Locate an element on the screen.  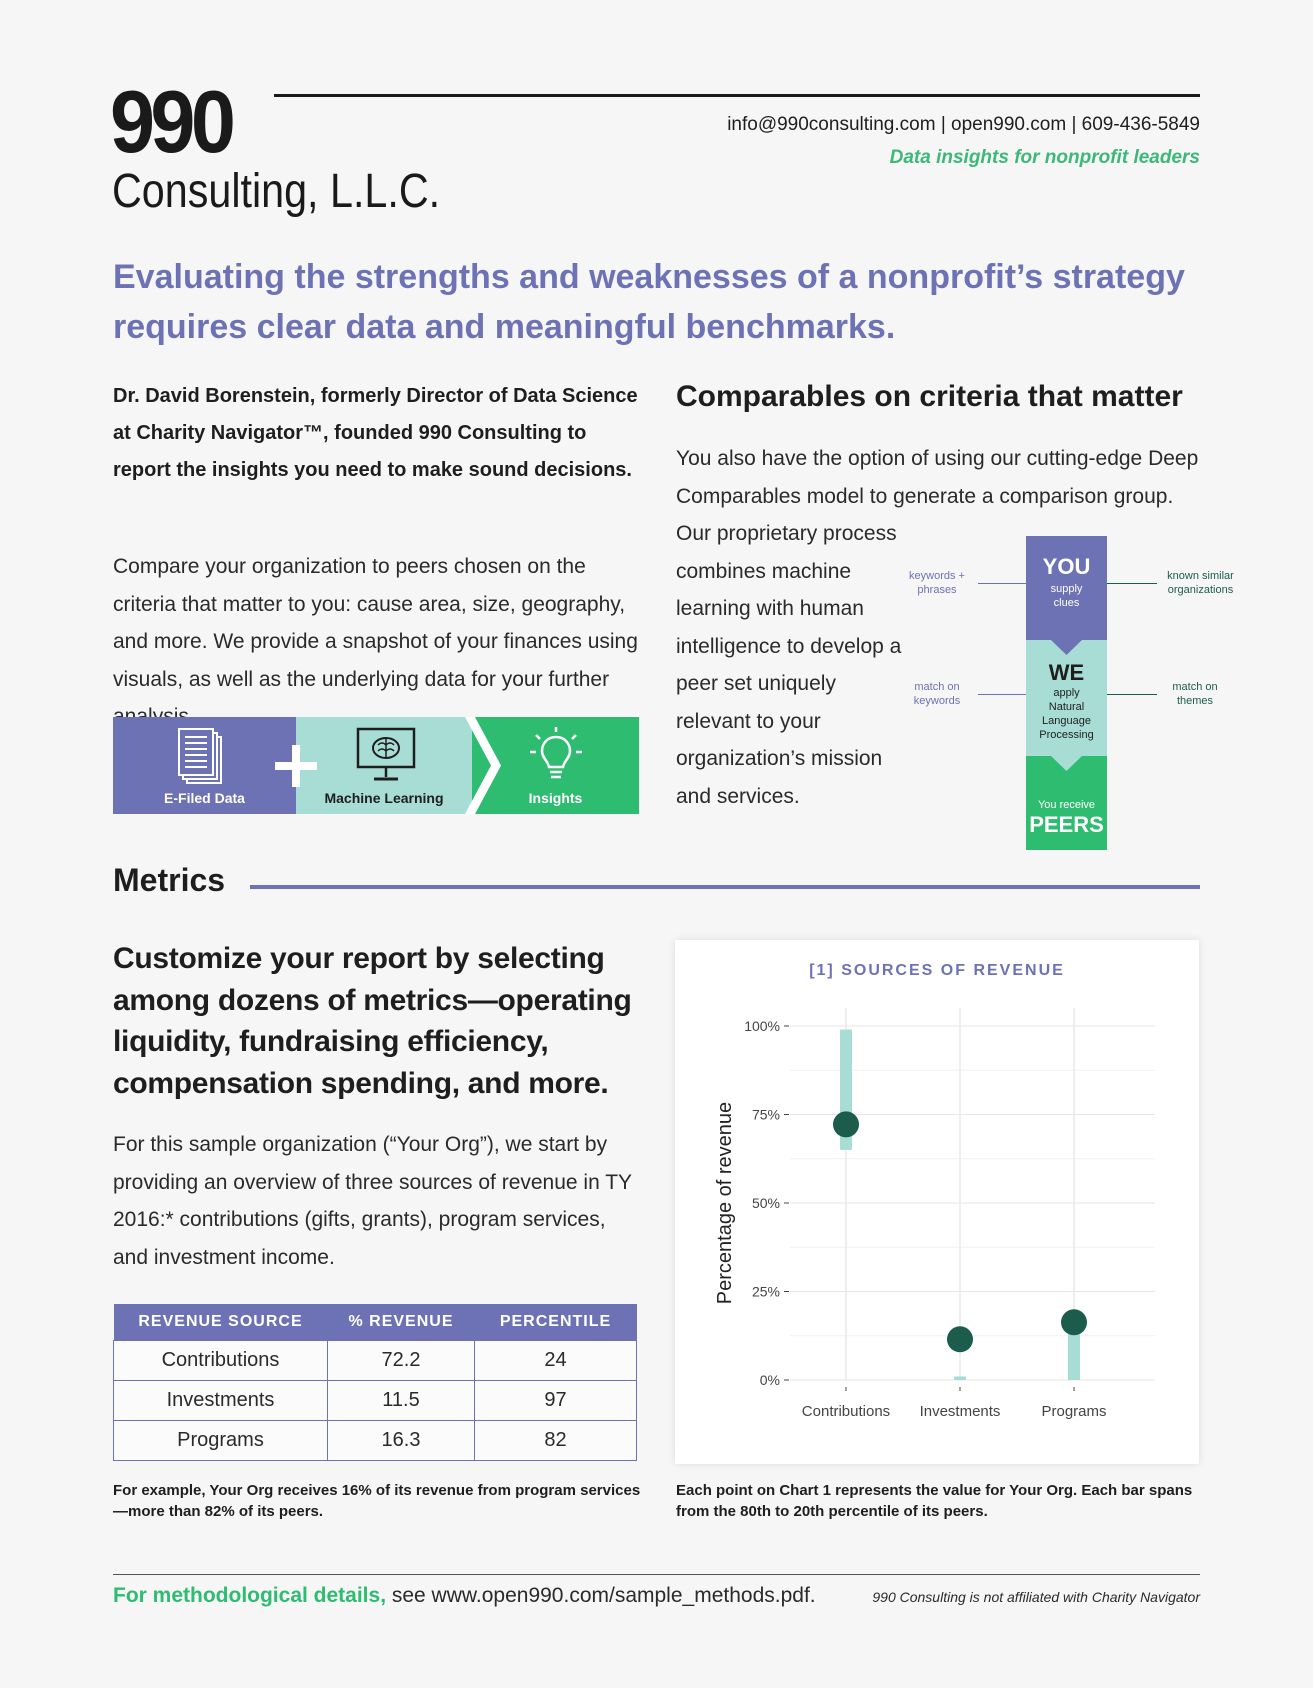
diagram-peers-text: You receive is located at coordinates (1066, 805).